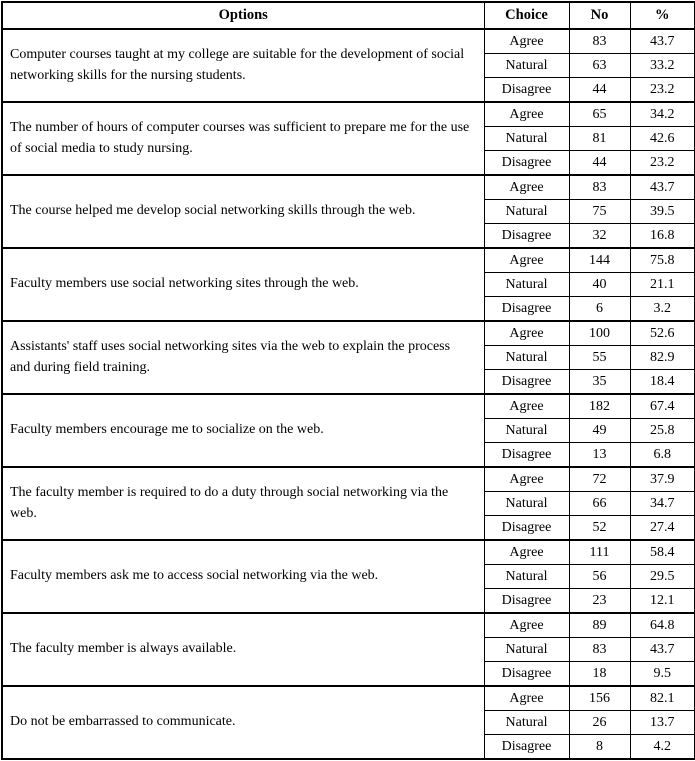  Describe the element at coordinates (662, 528) in the screenshot. I see `pct-cell: 27.4` at that location.